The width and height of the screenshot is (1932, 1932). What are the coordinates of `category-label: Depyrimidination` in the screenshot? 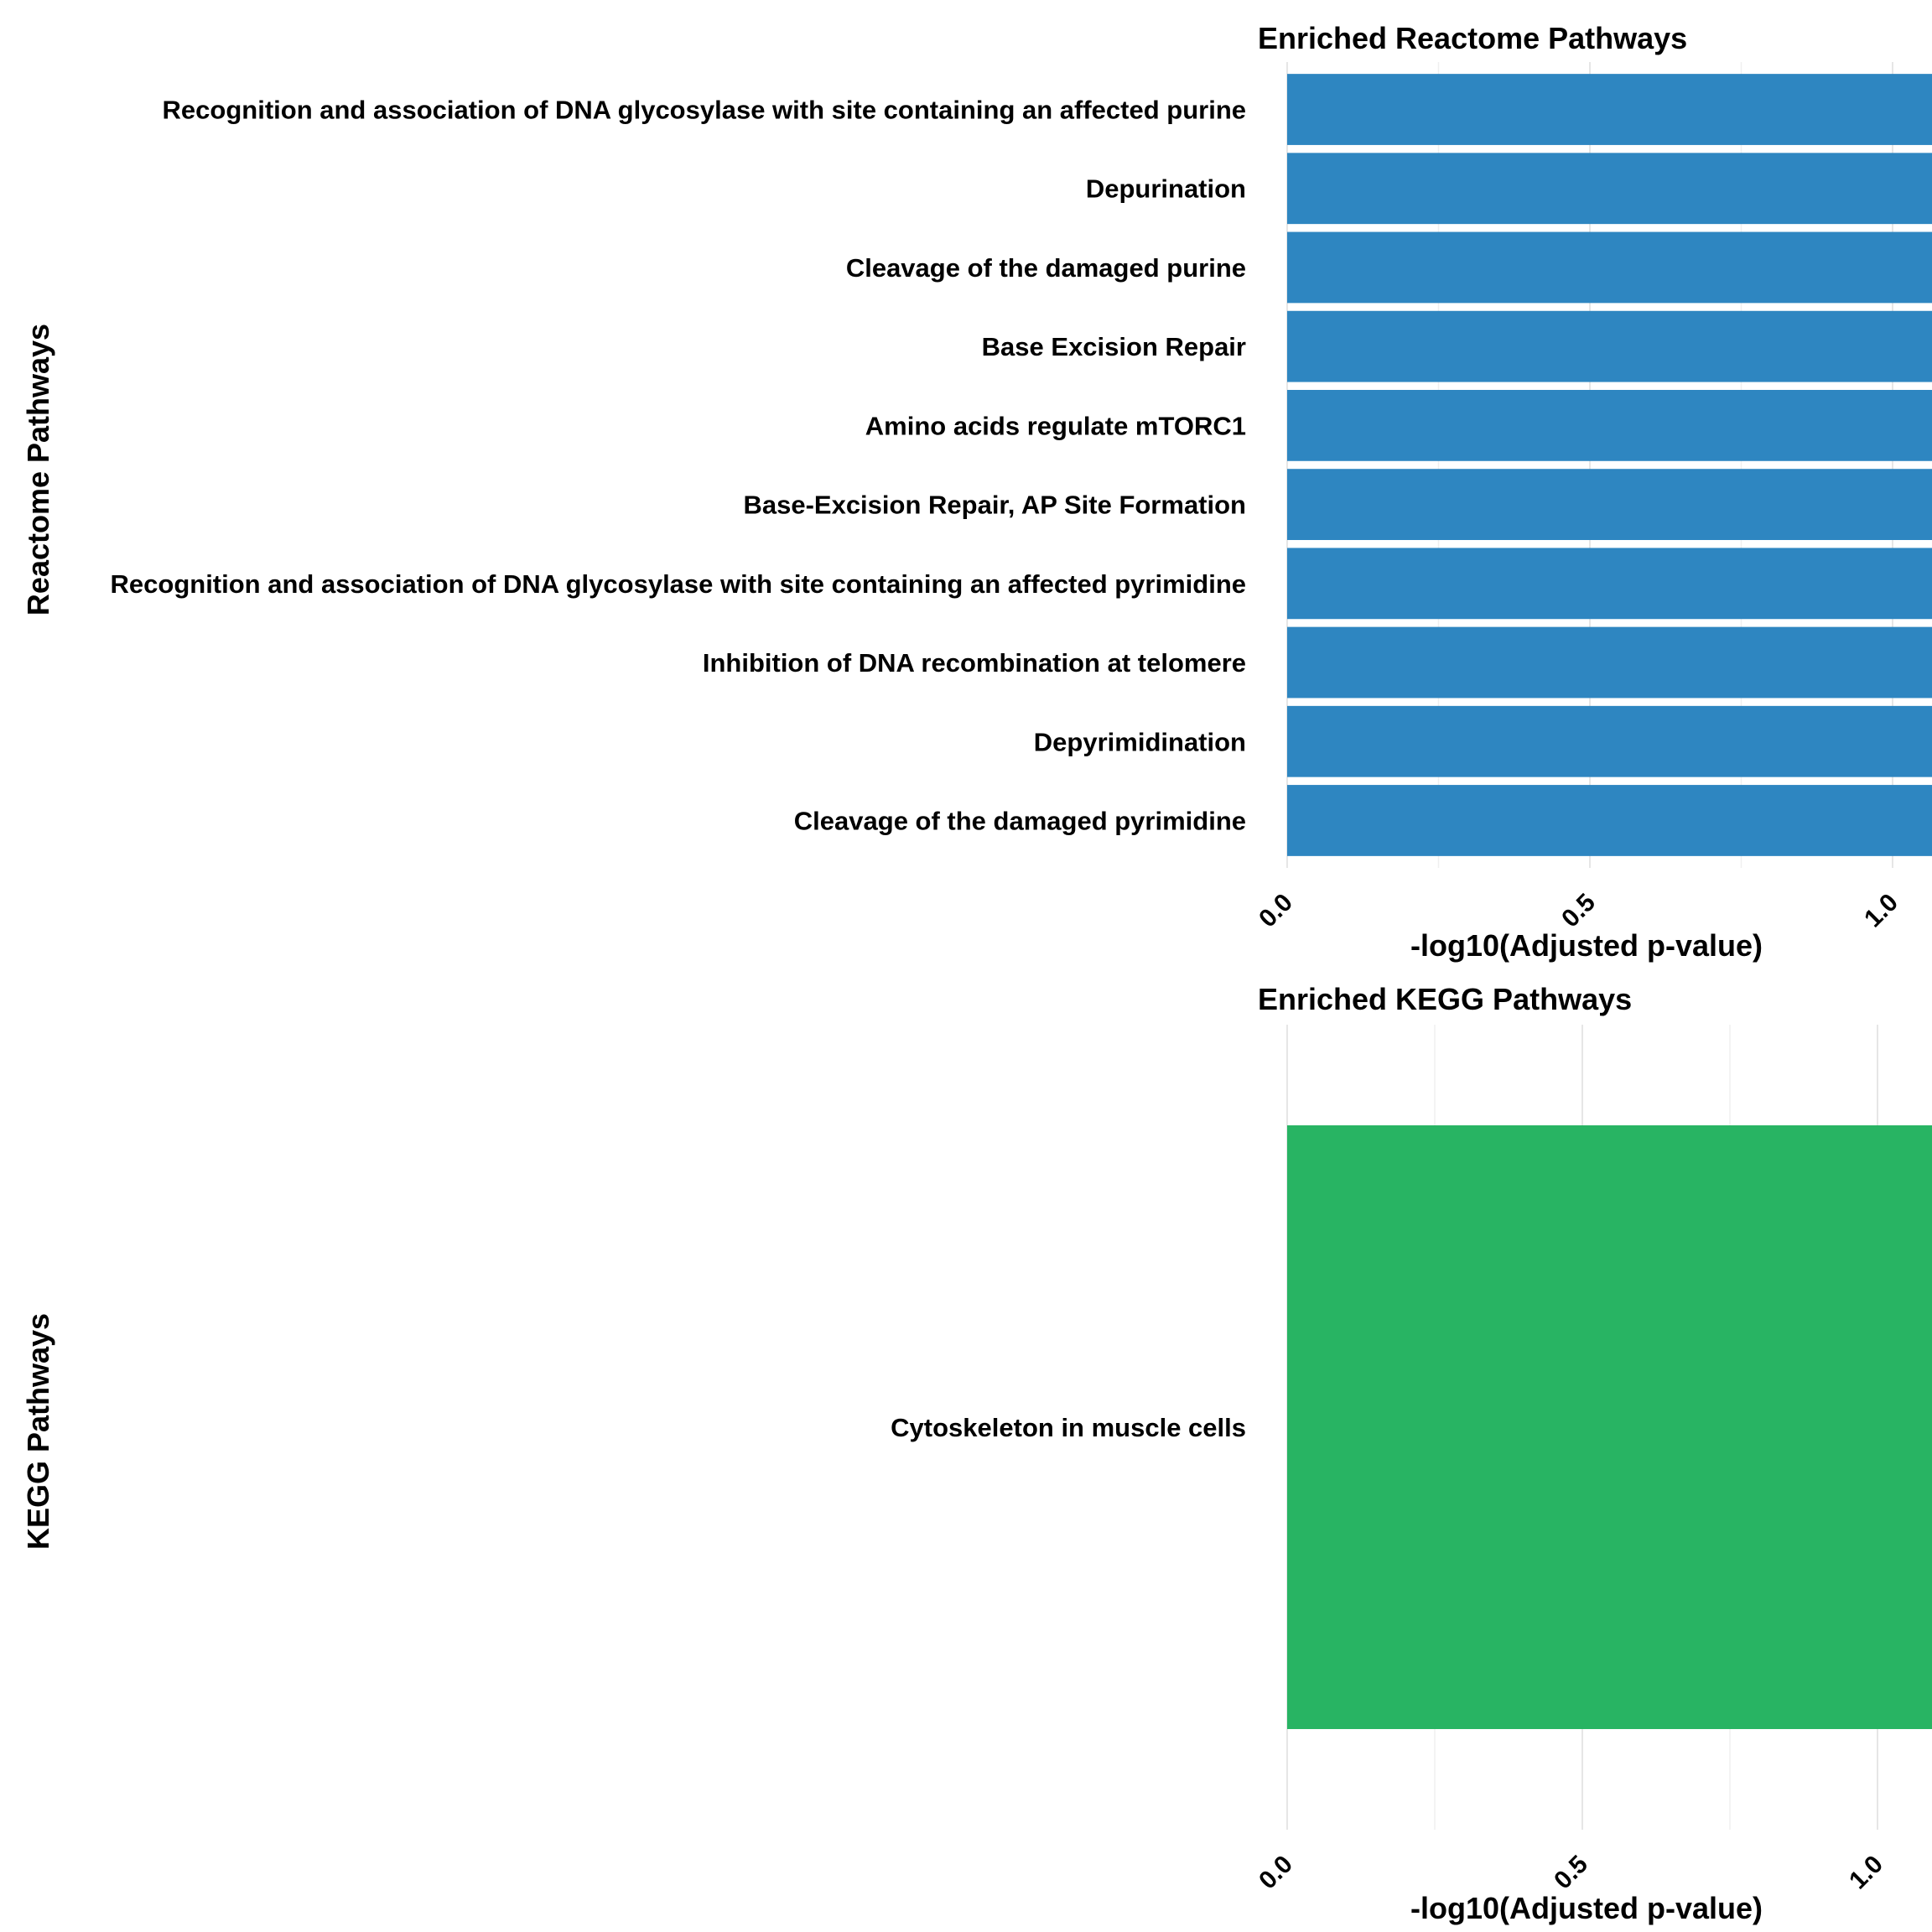 It's located at (1140, 741).